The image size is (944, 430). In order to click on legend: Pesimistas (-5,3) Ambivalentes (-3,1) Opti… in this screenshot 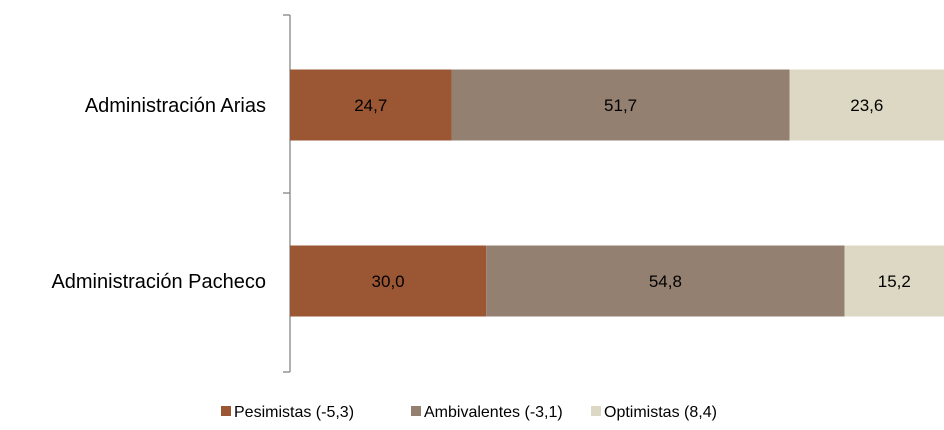, I will do `click(469, 412)`.